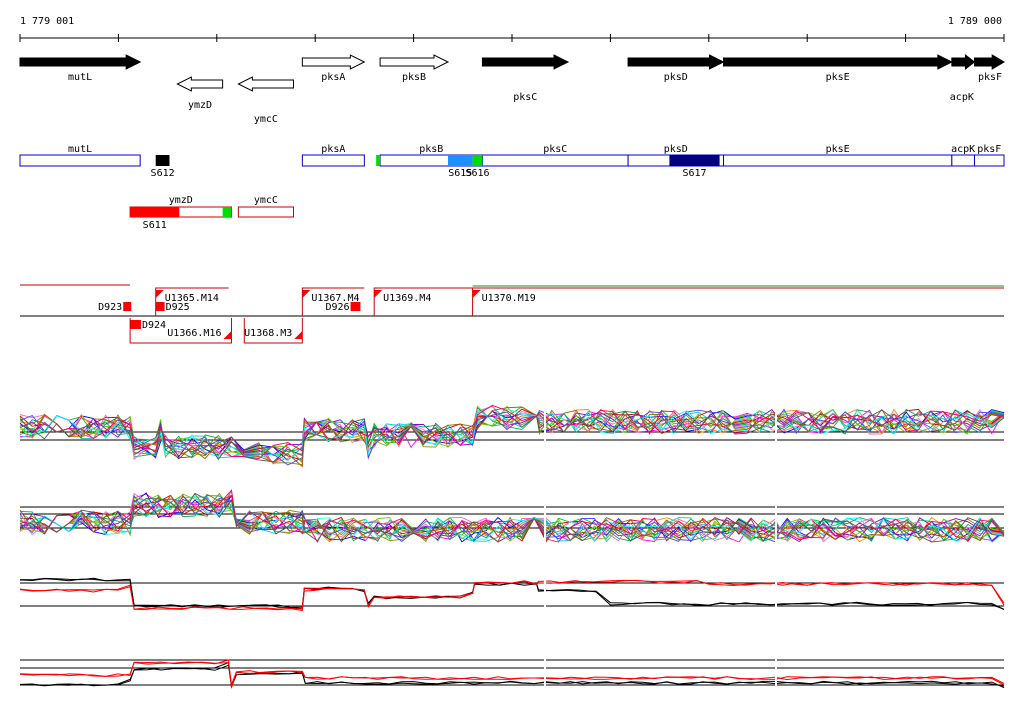 This screenshot has height=714, width=1024. What do you see at coordinates (181, 200) in the screenshot?
I see `antisense-label: ymzD` at bounding box center [181, 200].